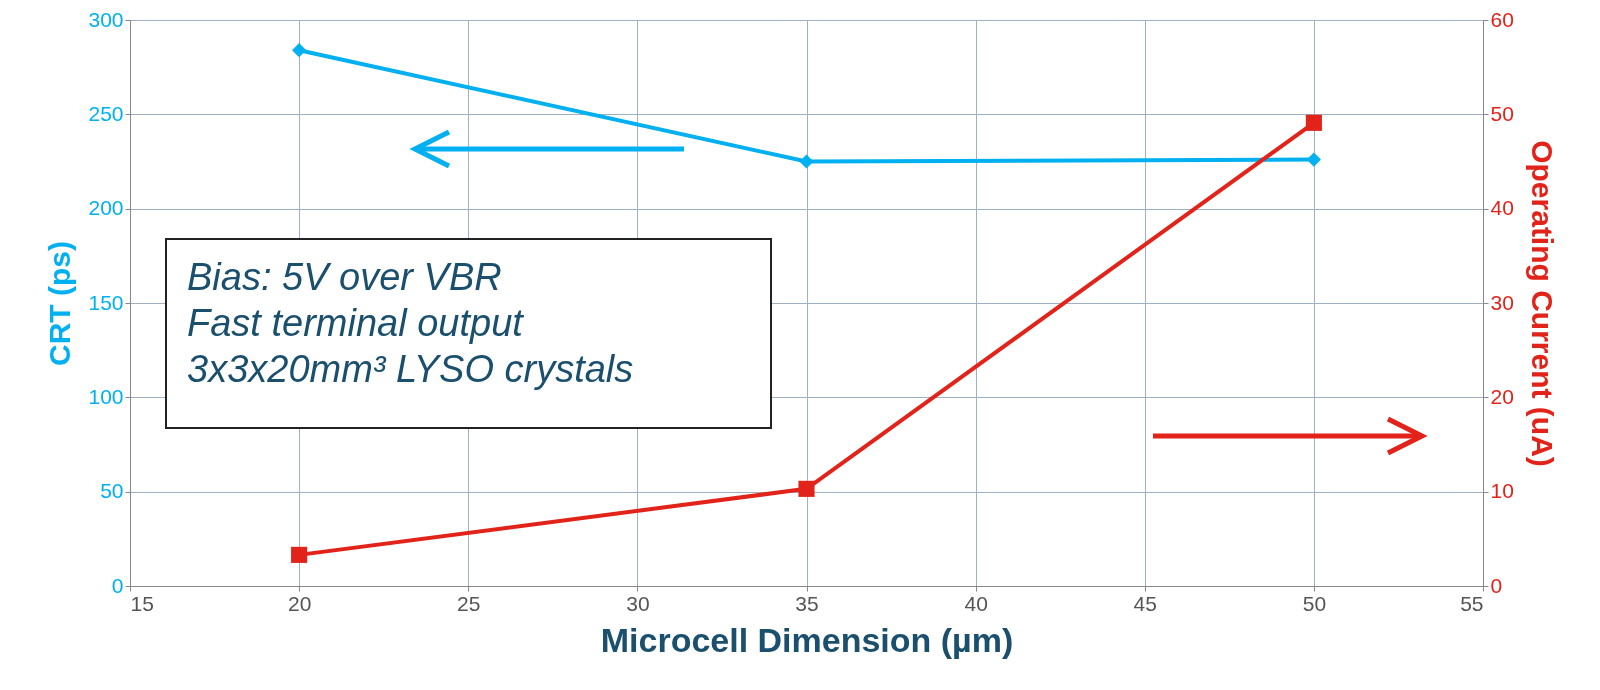  What do you see at coordinates (106, 113) in the screenshot?
I see `y-tick-label: 250` at bounding box center [106, 113].